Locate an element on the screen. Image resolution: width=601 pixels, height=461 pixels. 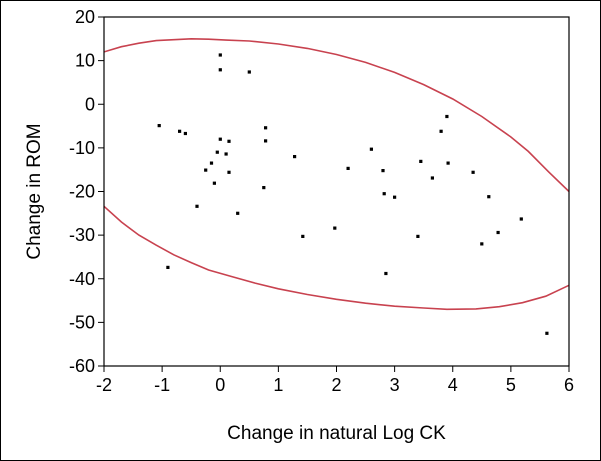
x-tick-label: 4 is located at coordinates (453, 385).